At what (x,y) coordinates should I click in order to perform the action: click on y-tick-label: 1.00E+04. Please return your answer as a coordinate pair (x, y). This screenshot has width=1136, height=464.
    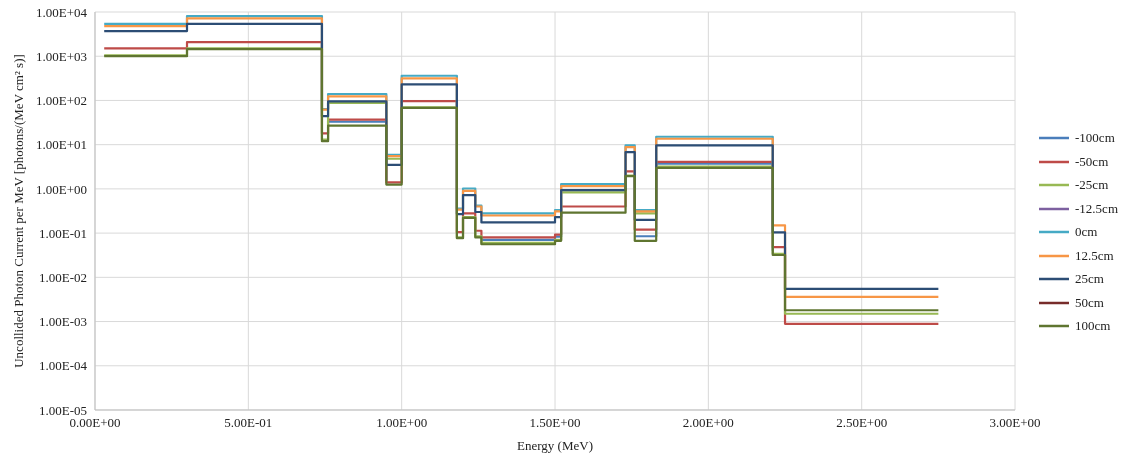
    Looking at the image, I should click on (61, 12).